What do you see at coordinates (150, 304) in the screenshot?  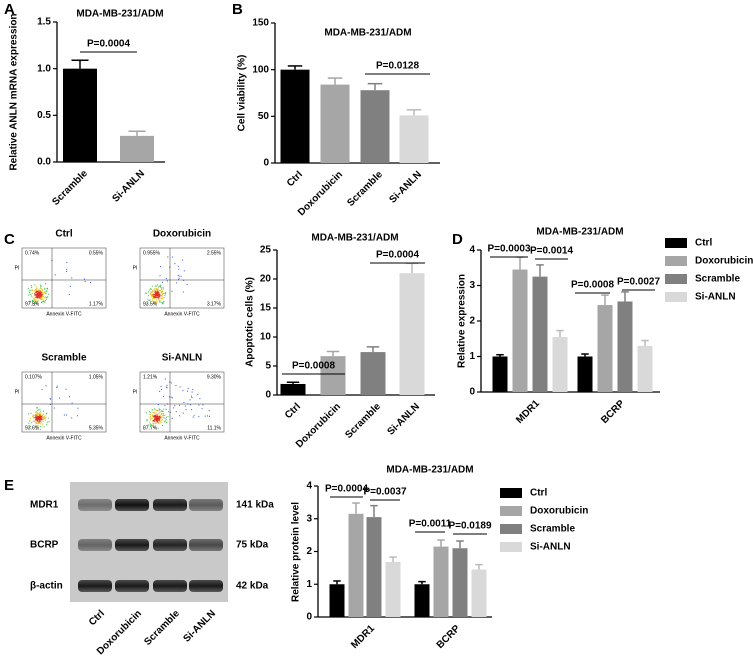 I see `quadrant-percent: 93.5%` at bounding box center [150, 304].